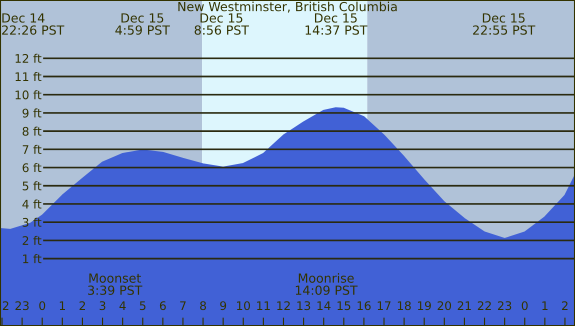 The height and width of the screenshot is (326, 575). I want to click on x-tick-label: 4, so click(122, 305).